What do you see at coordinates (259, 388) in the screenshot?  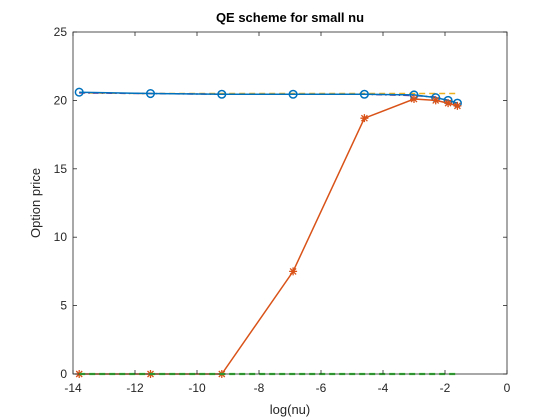 I see `x-tick-label: -8` at bounding box center [259, 388].